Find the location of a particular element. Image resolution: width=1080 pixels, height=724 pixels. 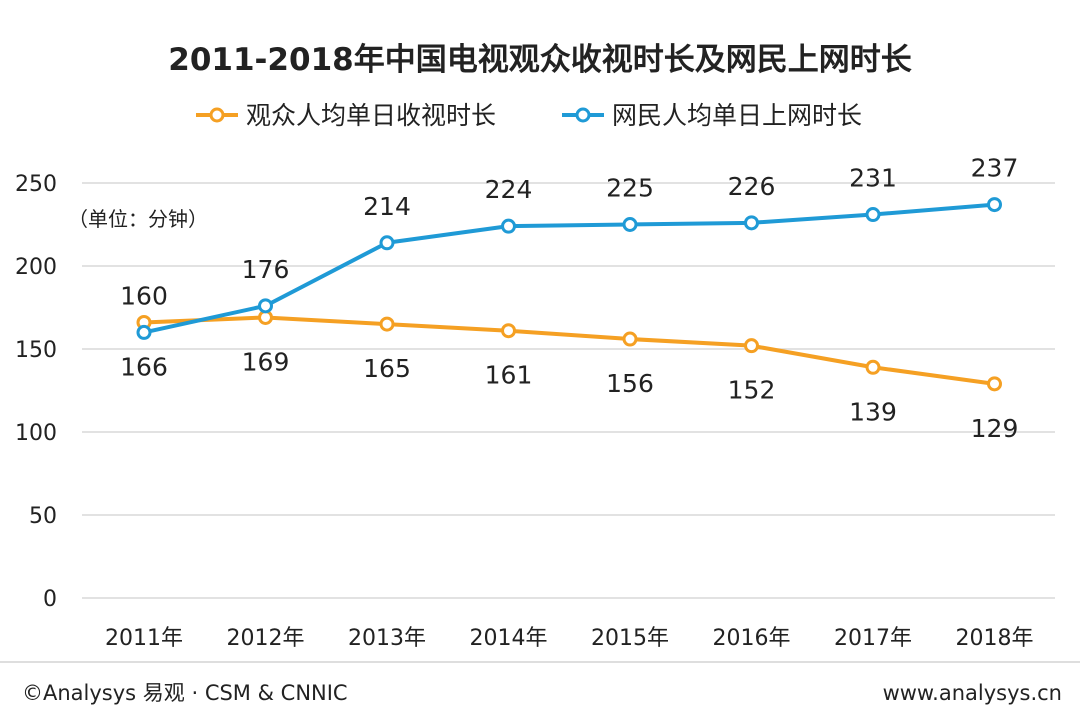

y-tick-label: 150 is located at coordinates (36, 350).